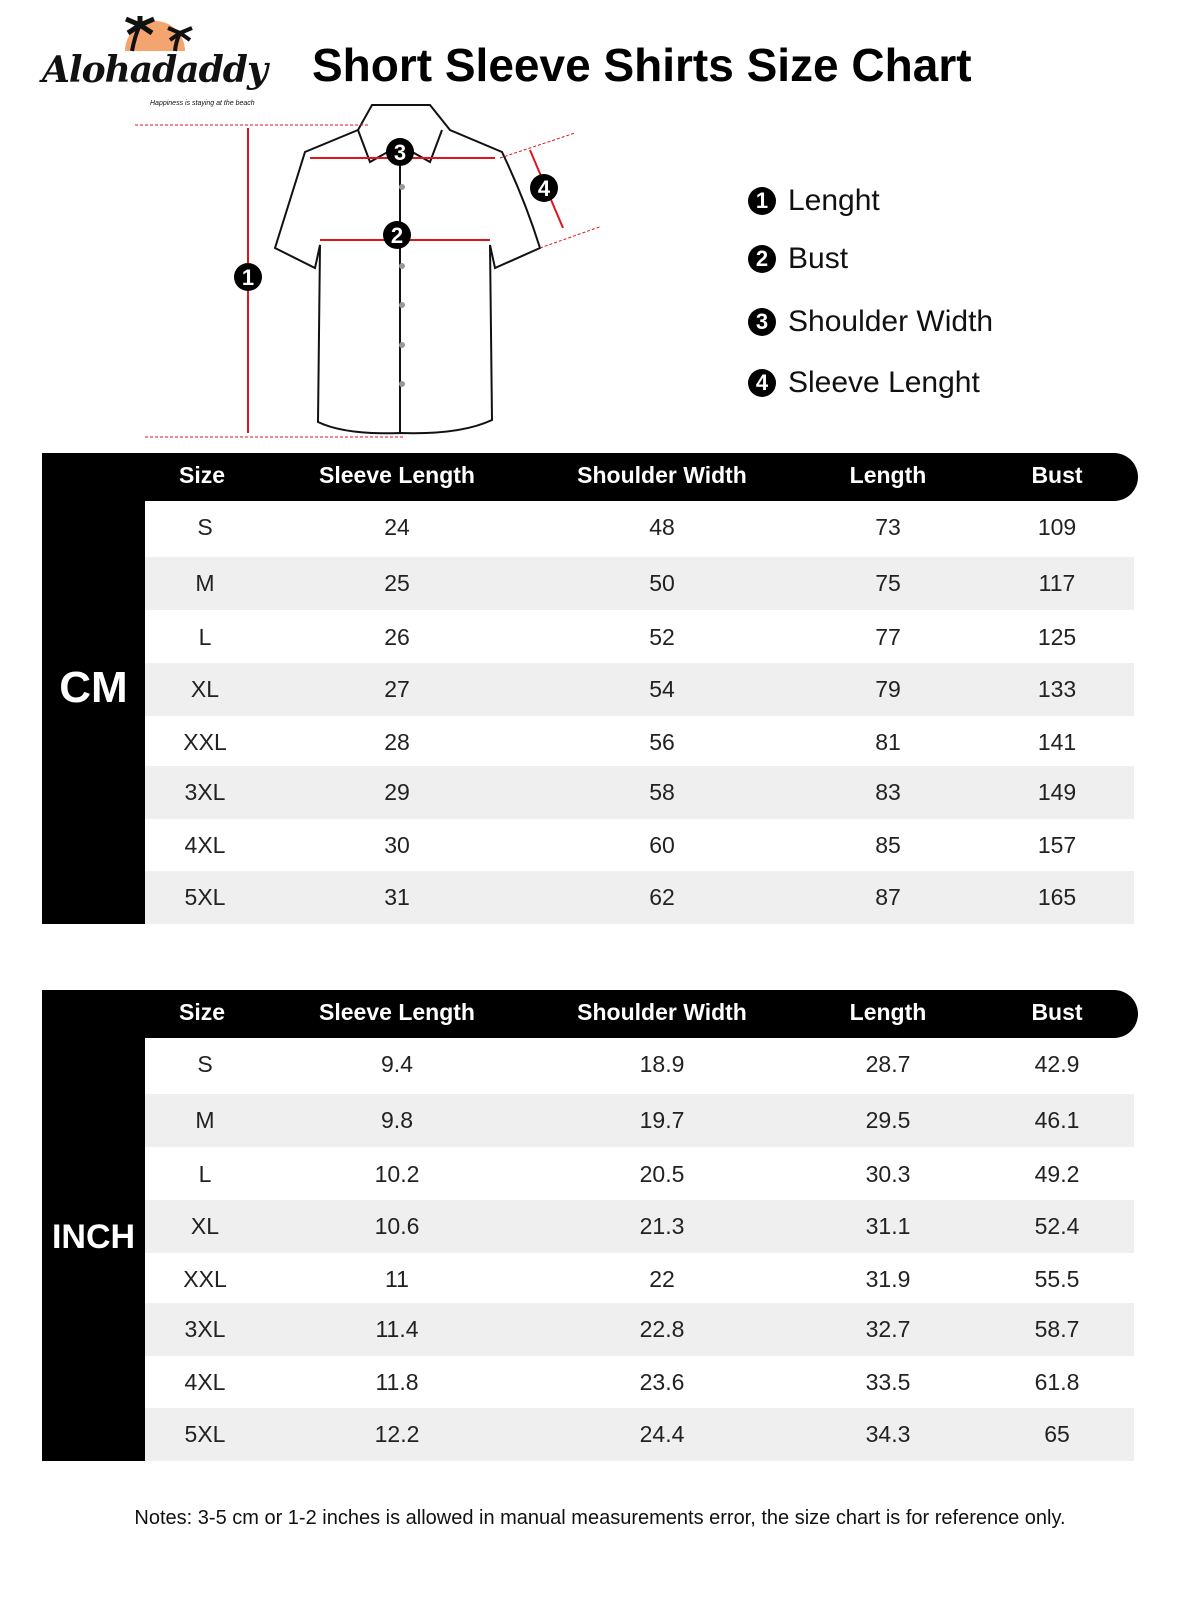 The width and height of the screenshot is (1200, 1600). I want to click on measure-markers, so click(396, 214).